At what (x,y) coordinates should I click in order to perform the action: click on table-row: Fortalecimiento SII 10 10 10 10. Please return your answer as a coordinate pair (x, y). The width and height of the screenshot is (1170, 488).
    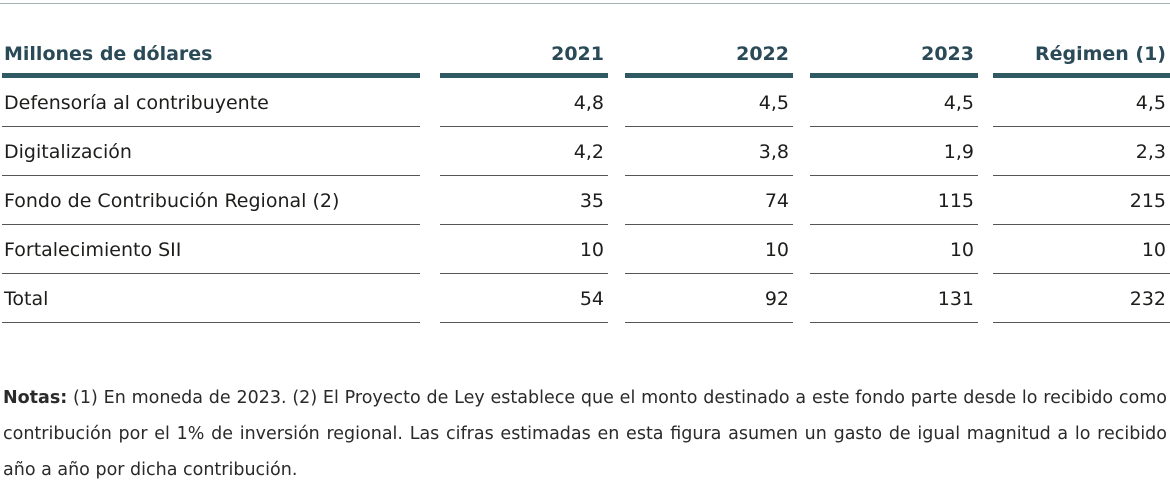
    Looking at the image, I should click on (585, 249).